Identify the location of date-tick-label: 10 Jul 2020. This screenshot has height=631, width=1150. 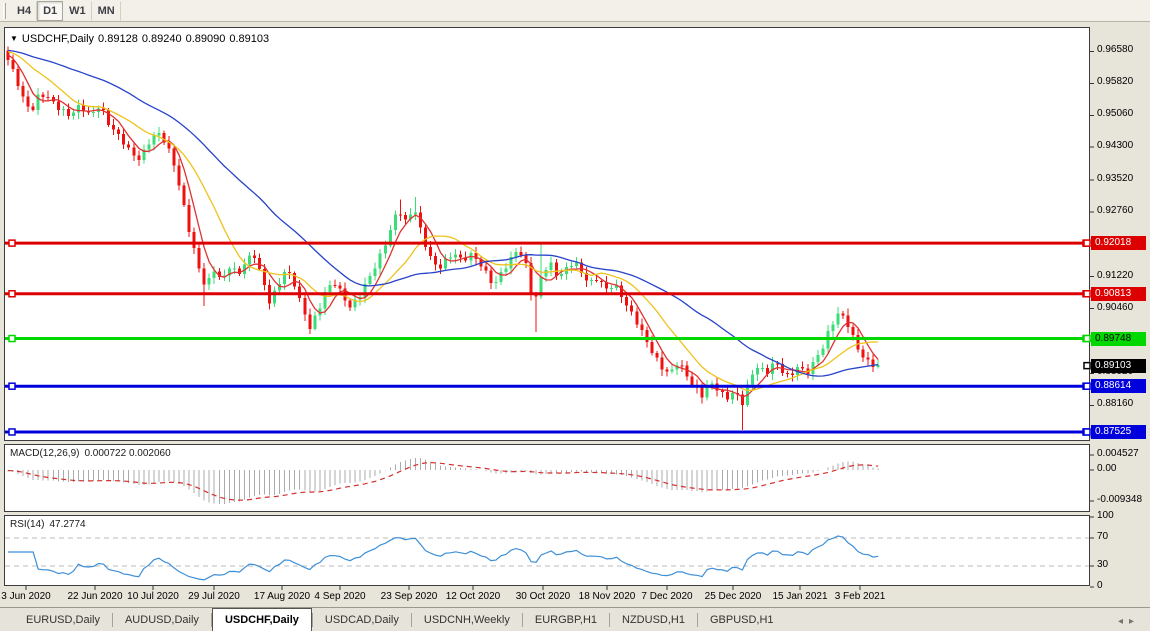
(153, 596).